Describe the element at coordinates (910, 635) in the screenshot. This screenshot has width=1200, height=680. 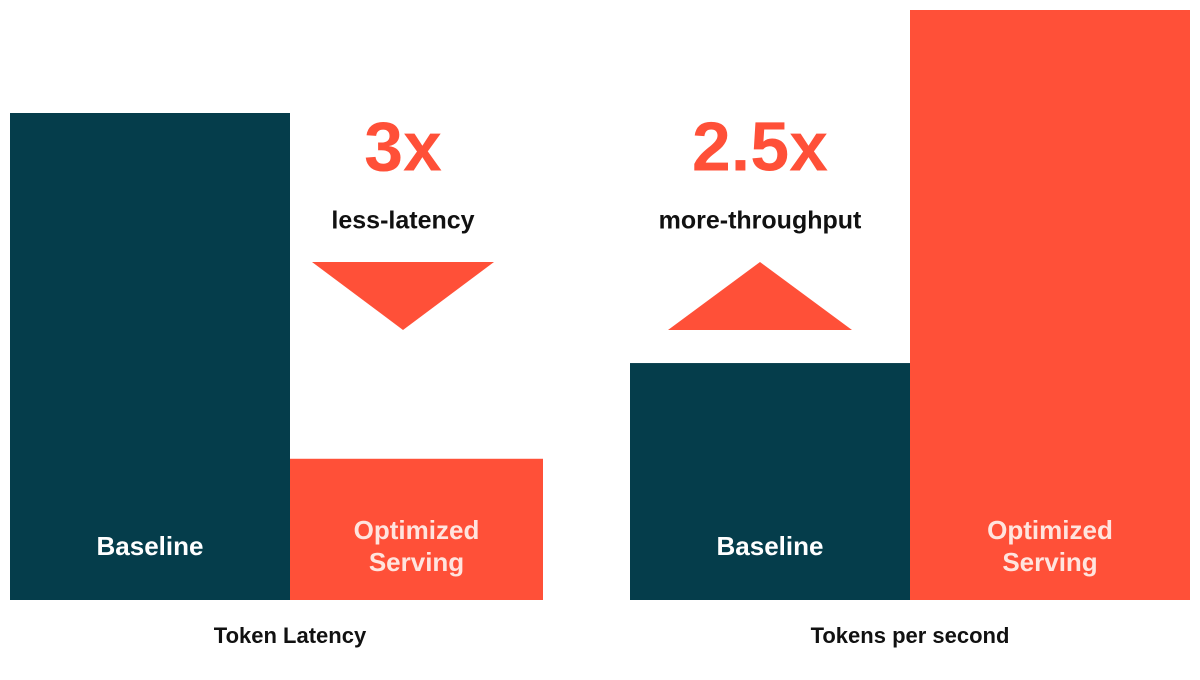
I see `chart-title: Tokens per second` at that location.